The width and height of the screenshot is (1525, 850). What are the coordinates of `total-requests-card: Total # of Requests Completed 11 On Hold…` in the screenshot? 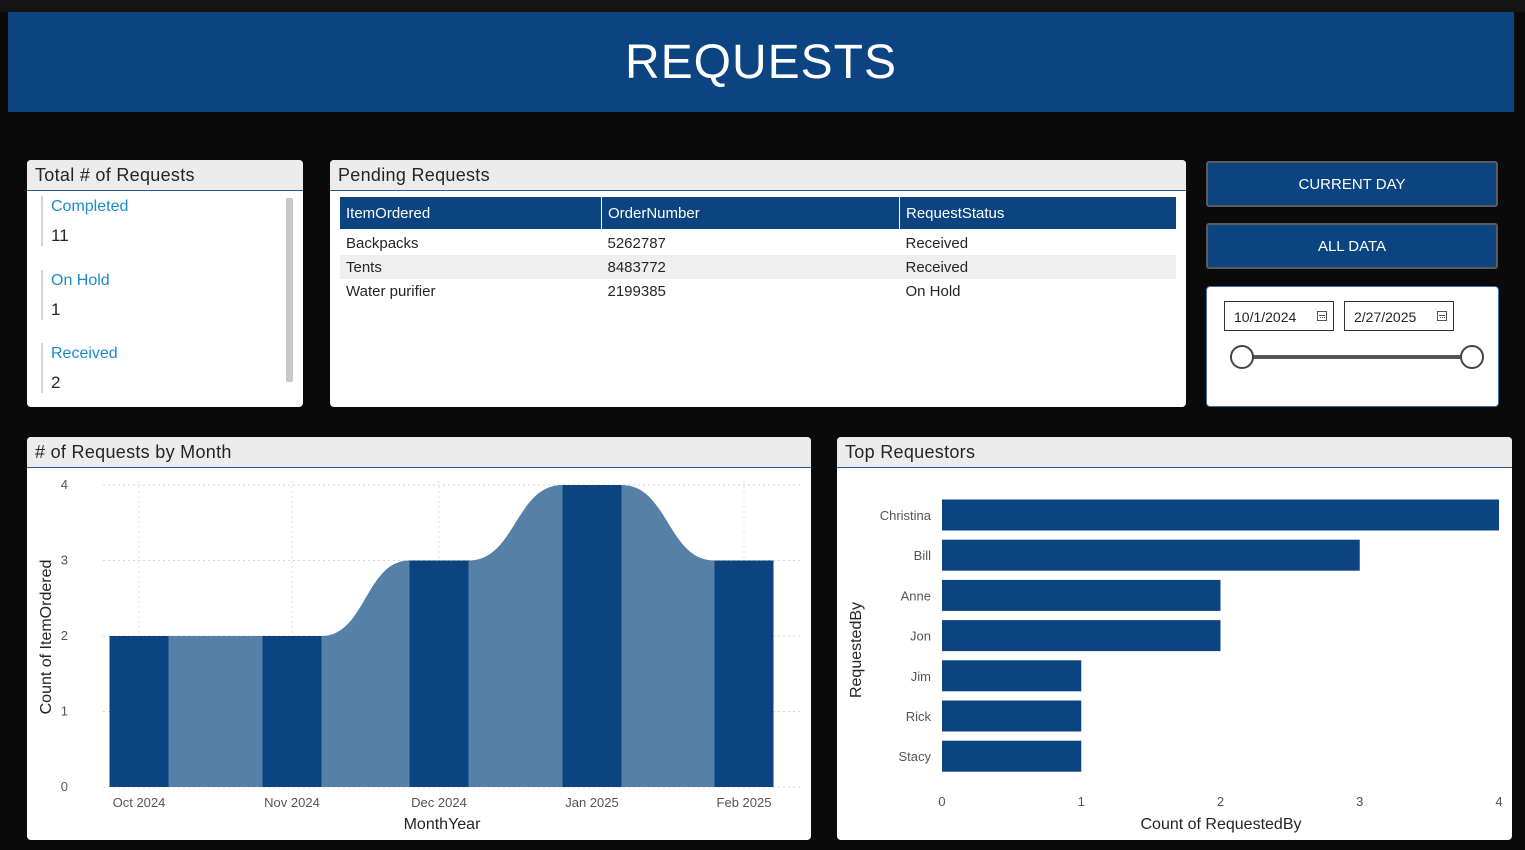 It's located at (165, 283).